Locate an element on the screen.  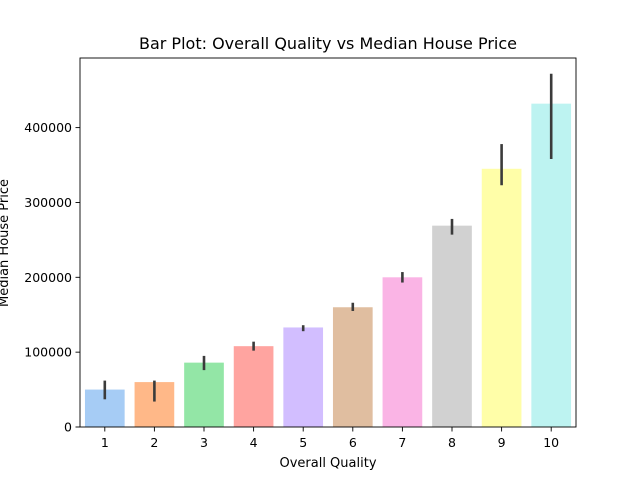
x-tick-label-8: 8 is located at coordinates (452, 442).